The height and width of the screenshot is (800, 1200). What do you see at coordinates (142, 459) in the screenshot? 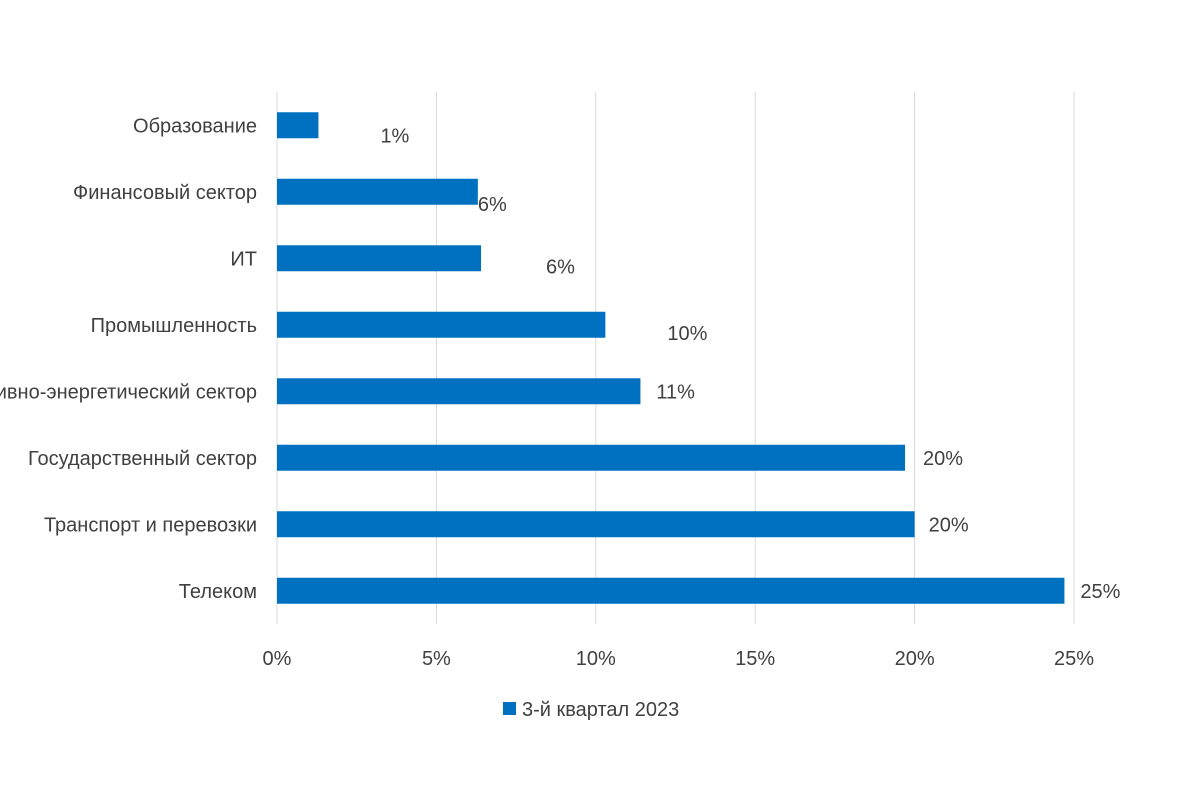
I see `category-label: Государственный сектор` at bounding box center [142, 459].